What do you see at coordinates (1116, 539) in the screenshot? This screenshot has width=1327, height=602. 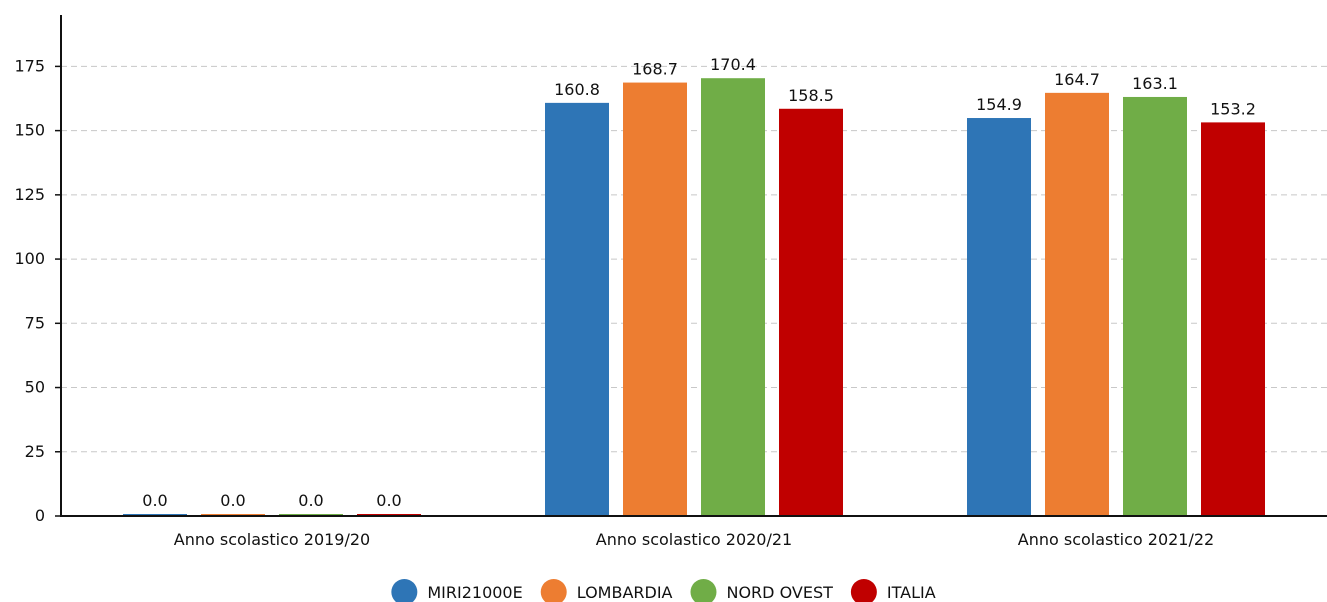 I see `x-category-label: Anno scolastico 2021/22` at bounding box center [1116, 539].